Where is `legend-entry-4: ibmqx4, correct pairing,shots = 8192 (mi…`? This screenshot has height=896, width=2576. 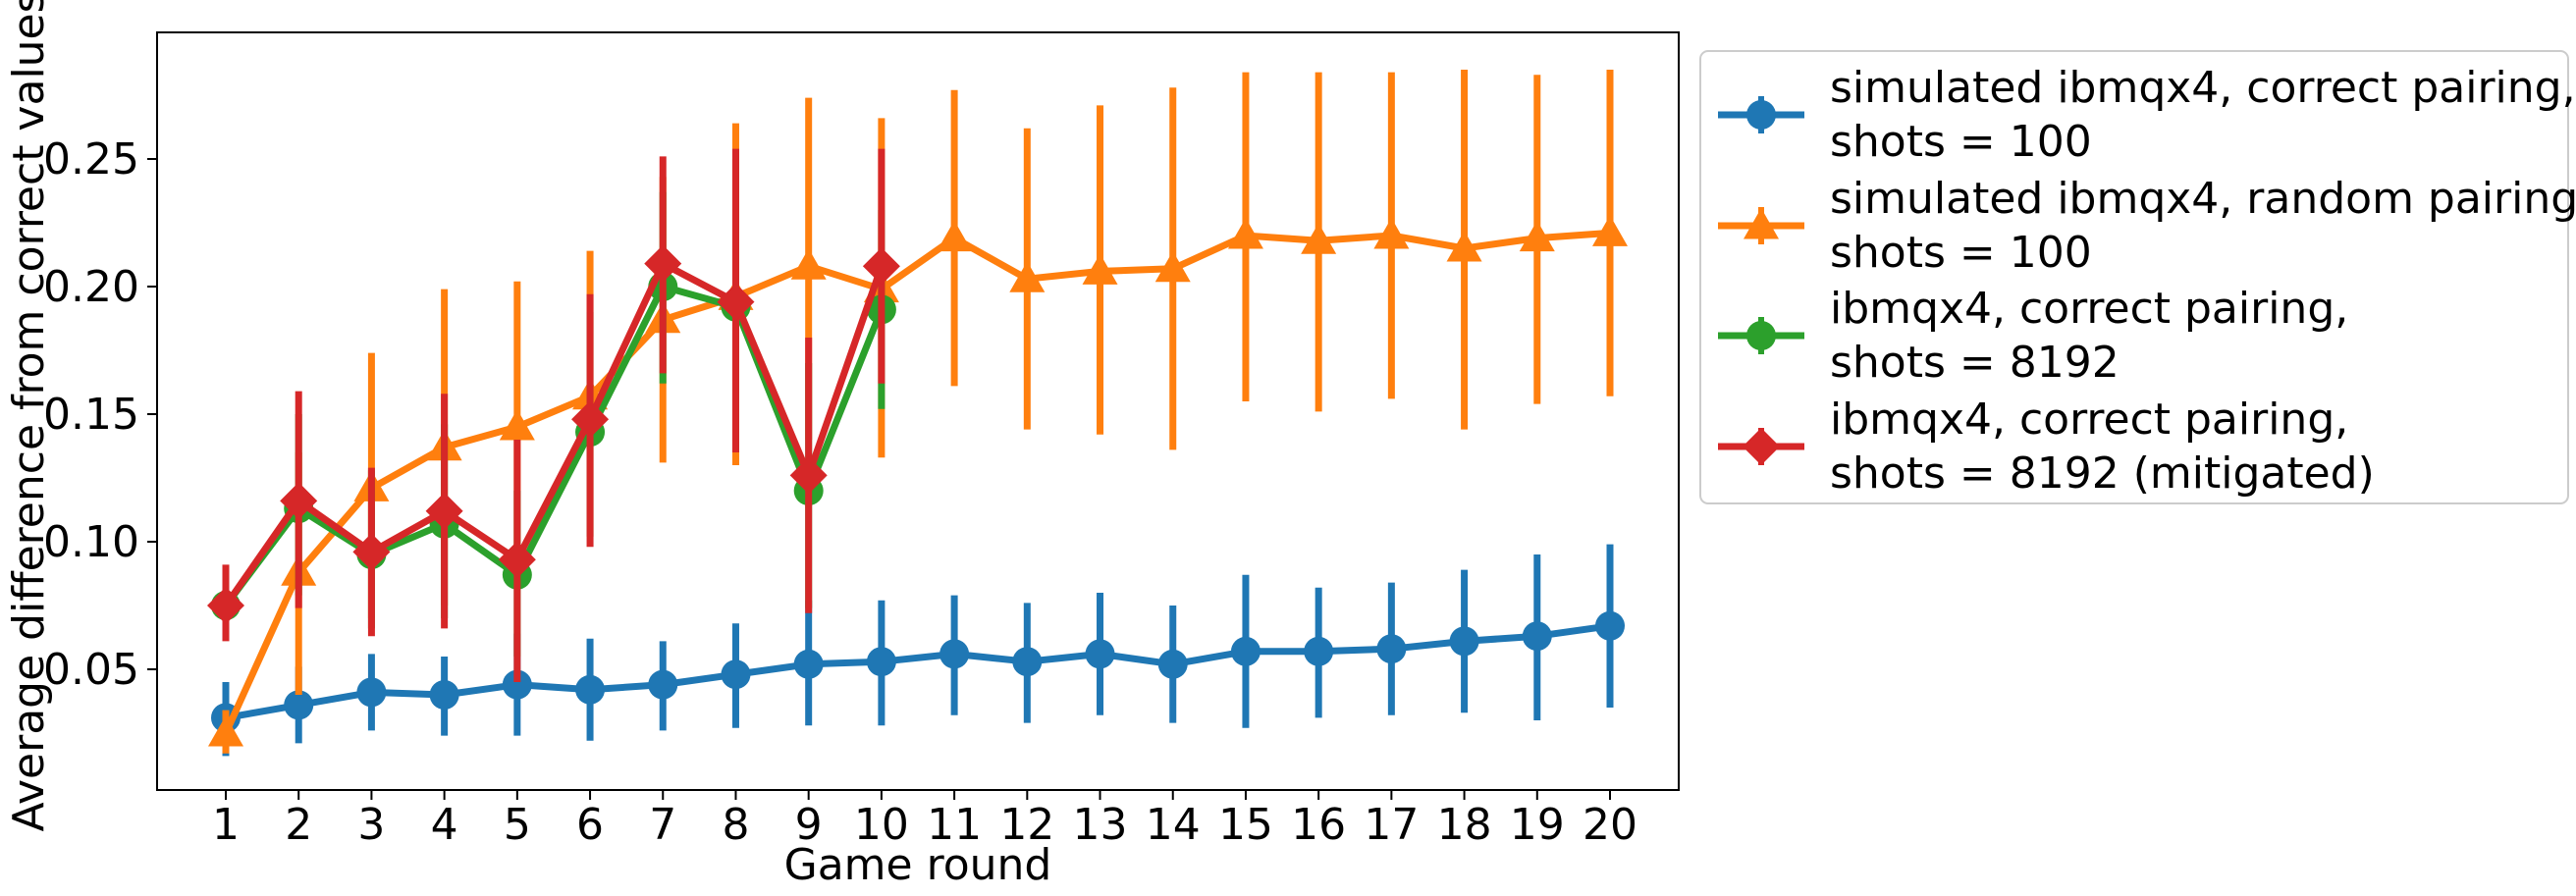 legend-entry-4: ibmqx4, correct pairing,shots = 8192 (mi… is located at coordinates (2046, 447).